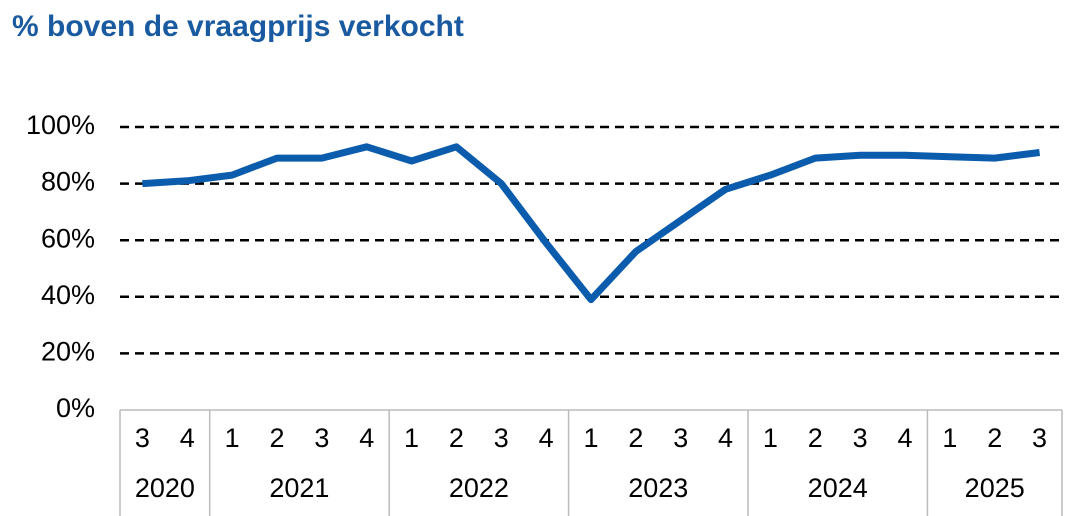 Image resolution: width=1076 pixels, height=516 pixels. Describe the element at coordinates (165, 488) in the screenshot. I see `year-label: 2020` at that location.